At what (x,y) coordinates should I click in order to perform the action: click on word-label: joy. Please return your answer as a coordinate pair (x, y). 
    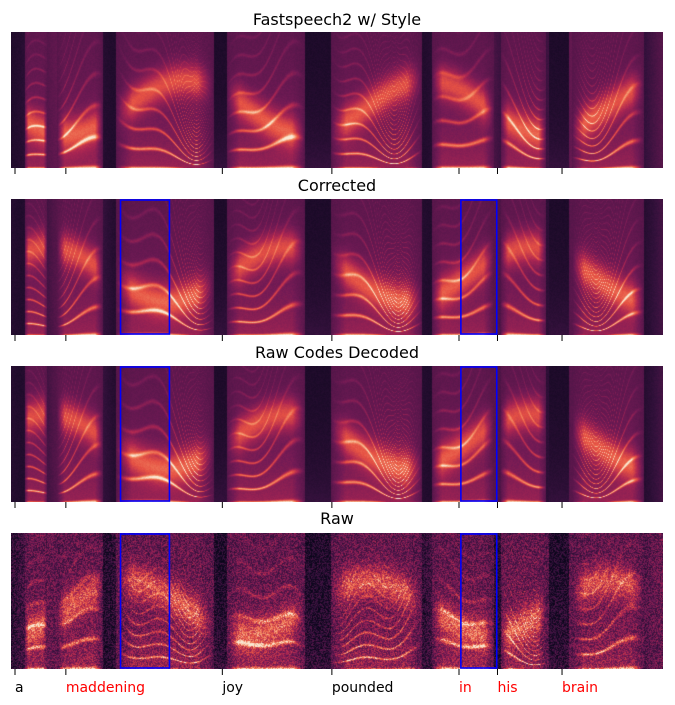
    Looking at the image, I should click on (232, 688).